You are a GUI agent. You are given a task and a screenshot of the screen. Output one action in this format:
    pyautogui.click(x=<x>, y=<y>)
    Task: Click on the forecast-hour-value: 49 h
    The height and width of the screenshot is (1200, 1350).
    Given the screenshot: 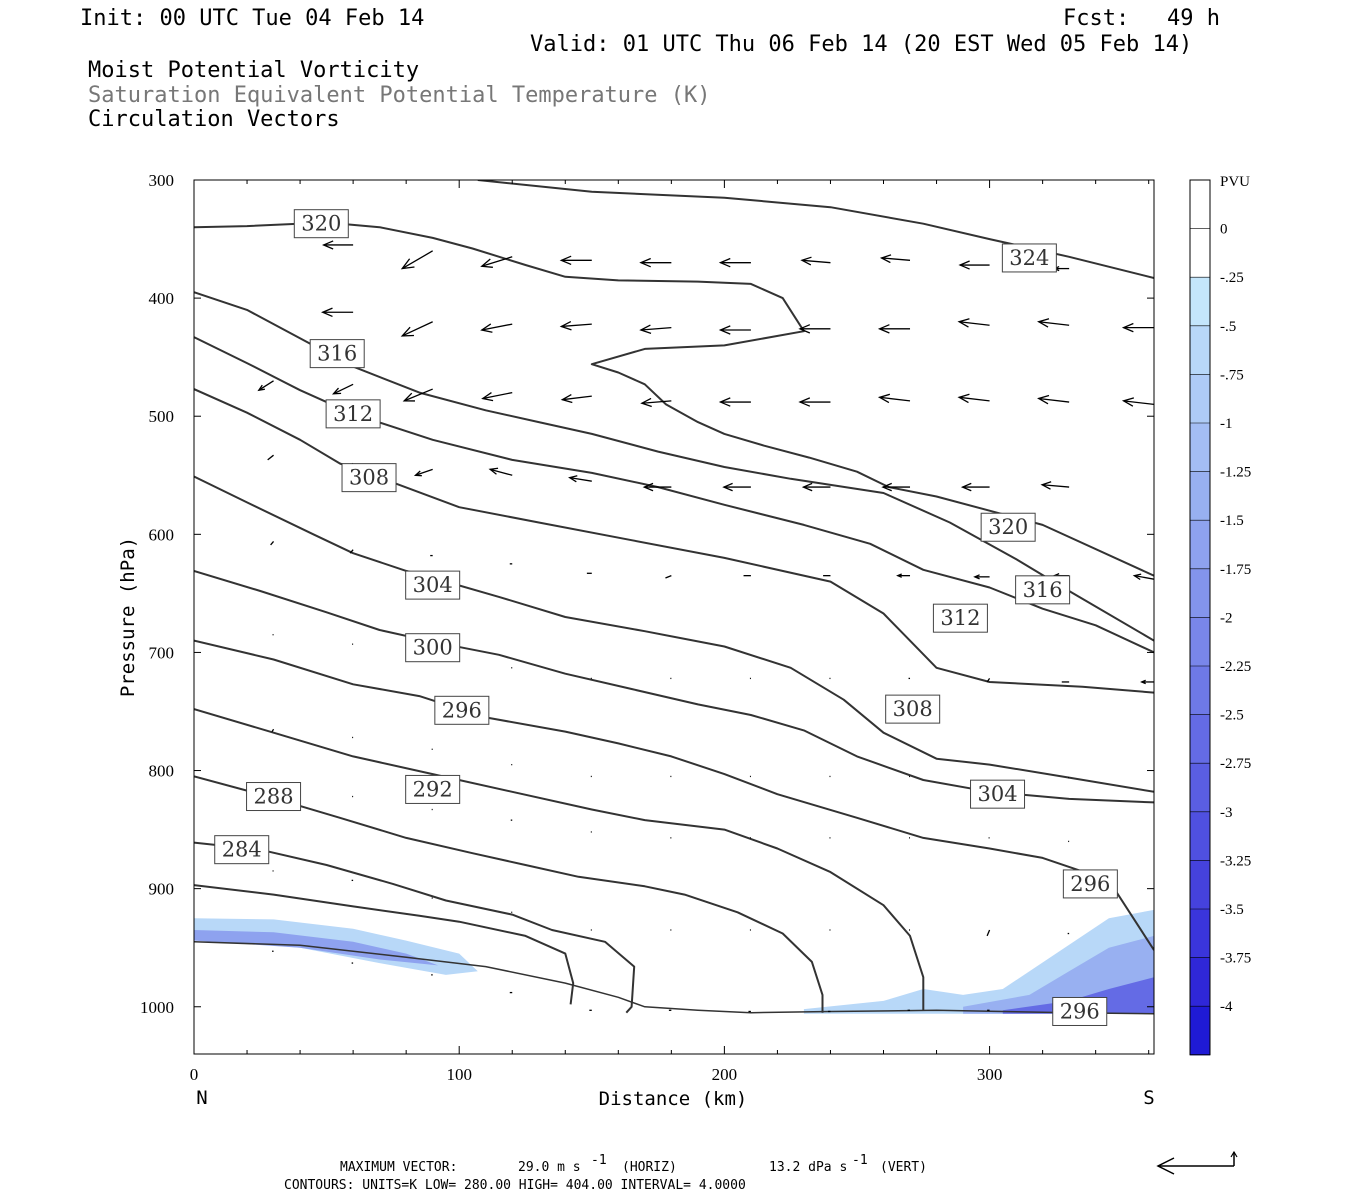 What is the action you would take?
    pyautogui.click(x=1193, y=18)
    